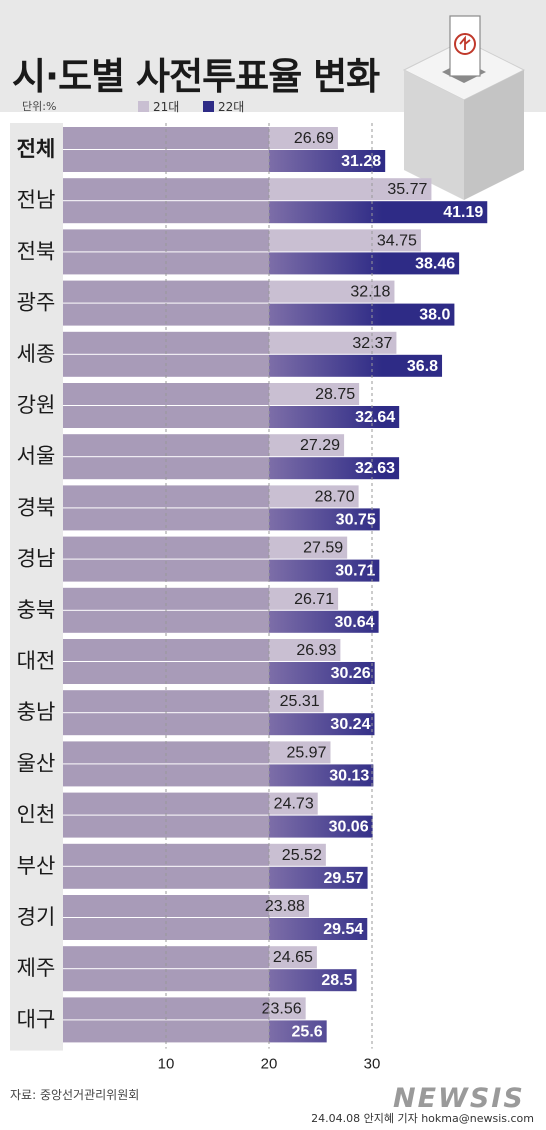 The image size is (546, 1130). I want to click on category-label: 서울, so click(36, 456).